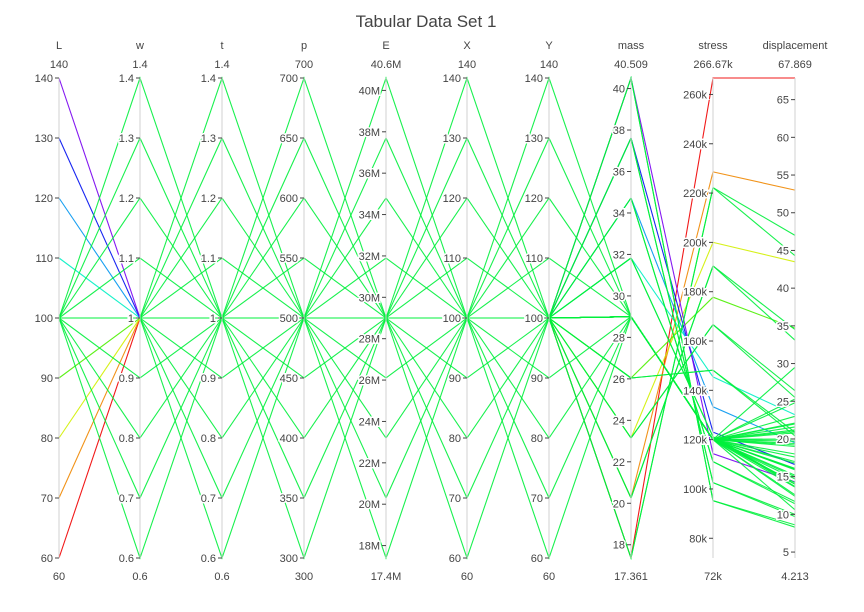  I want to click on tick-label-stress-8: 240k, so click(695, 145).